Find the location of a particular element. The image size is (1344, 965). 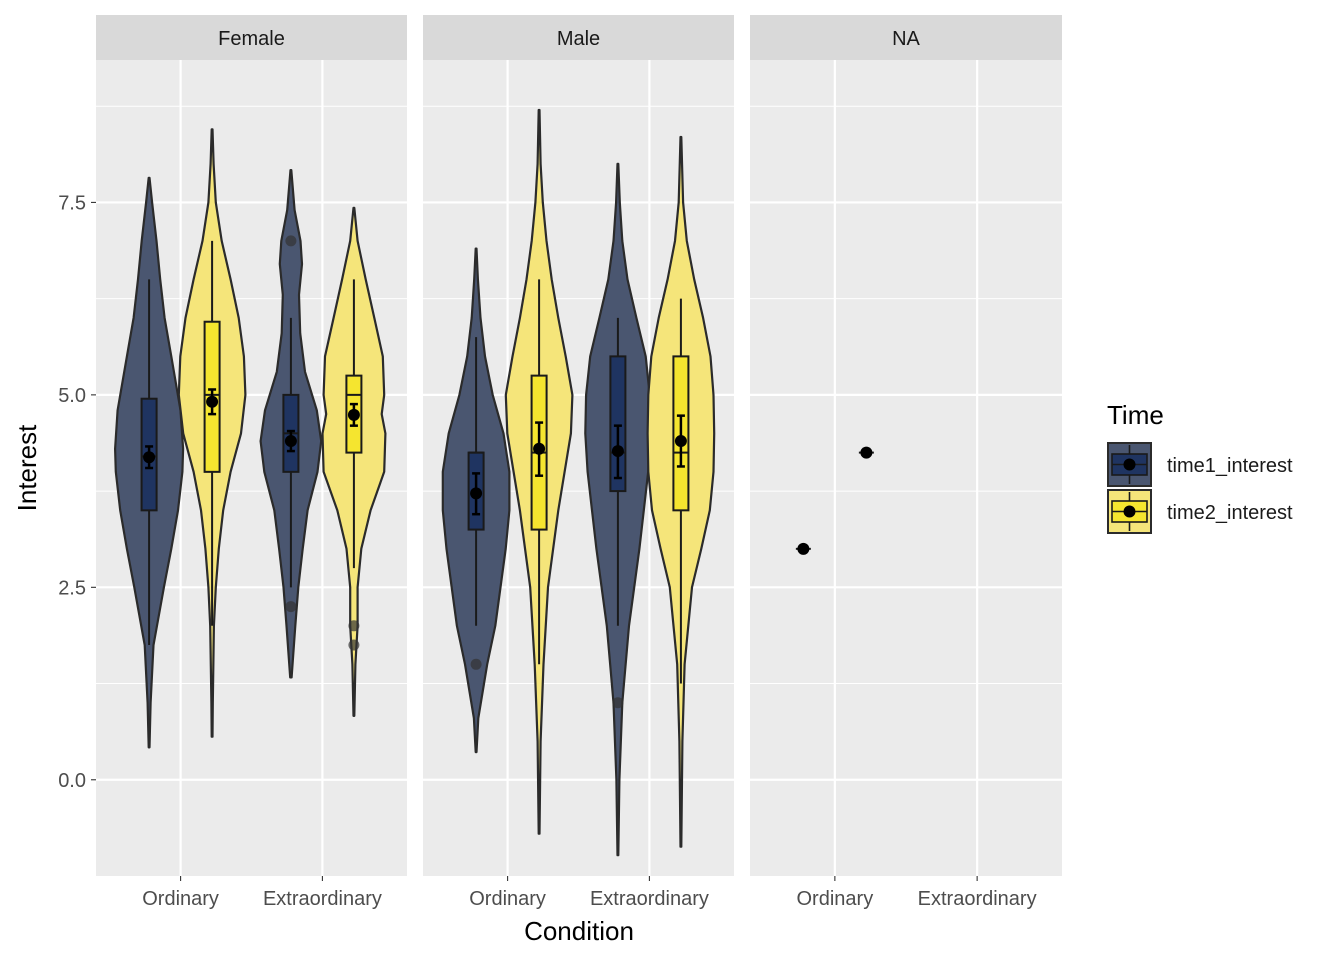

legend-key-time1_interest is located at coordinates (1129, 464).